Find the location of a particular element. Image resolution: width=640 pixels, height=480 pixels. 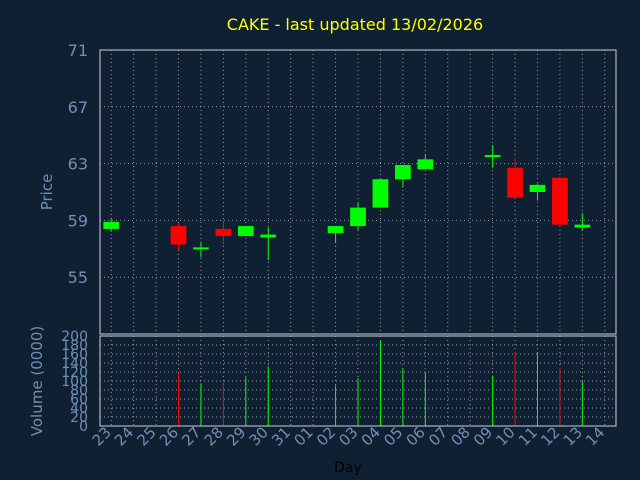

volume-tick-label: 140 is located at coordinates (74, 364).